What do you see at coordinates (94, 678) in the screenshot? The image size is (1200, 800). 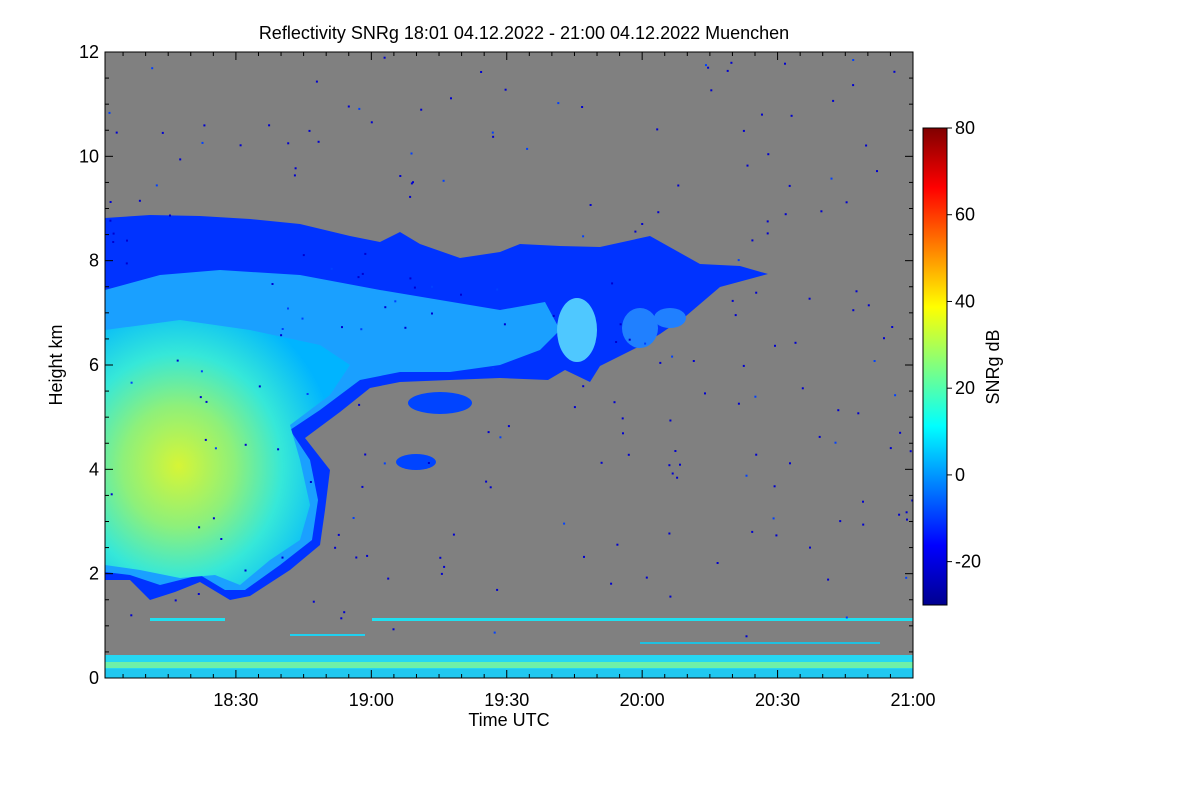 I see `y-tick-label: 0` at bounding box center [94, 678].